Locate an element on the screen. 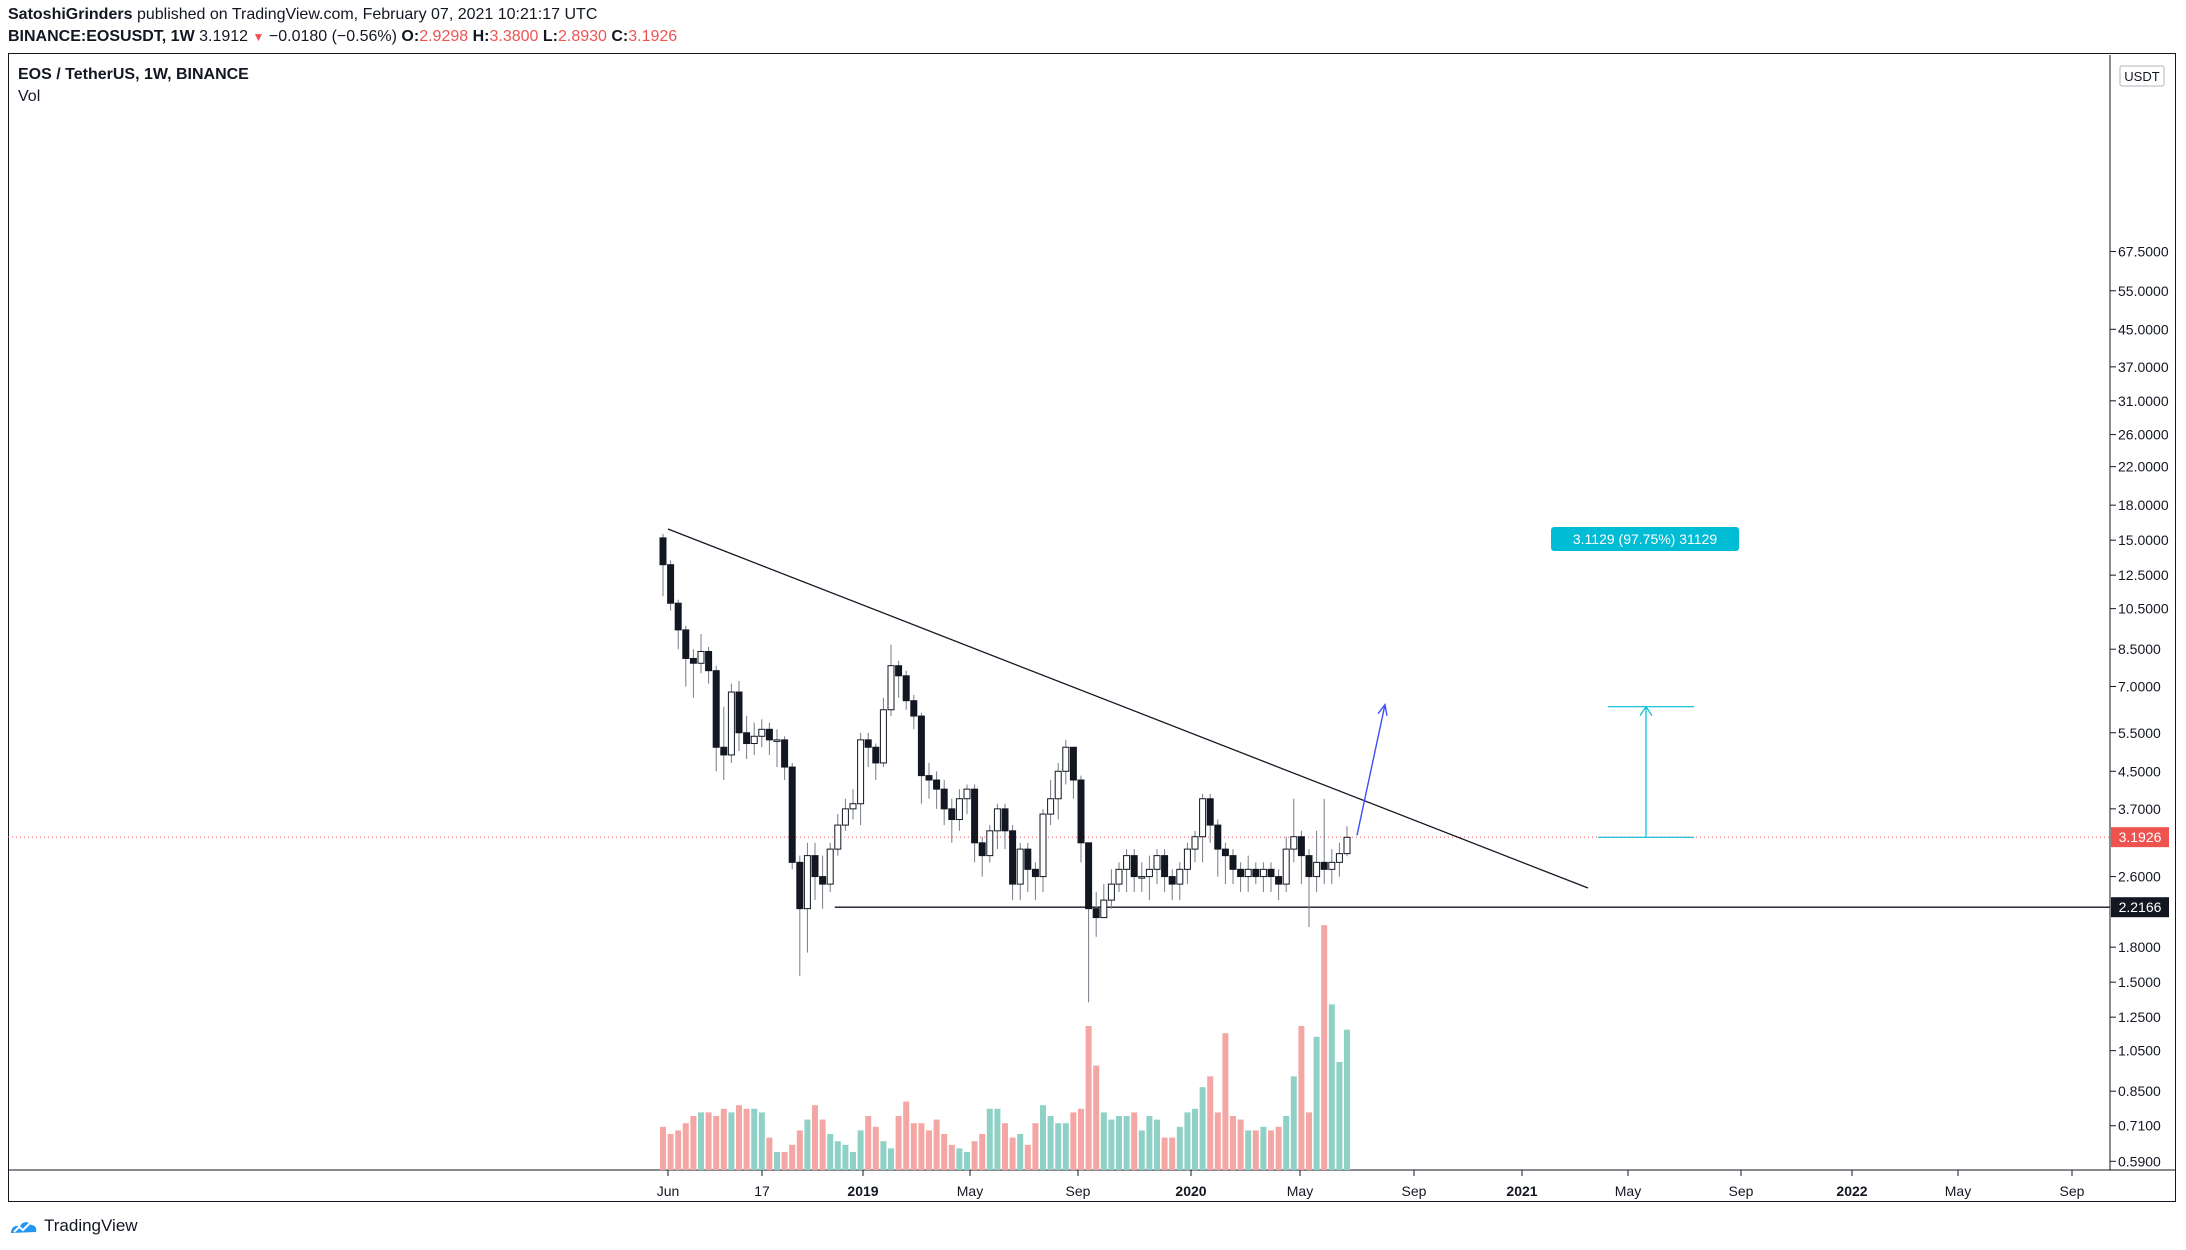  y-tick-label: 8.5000 is located at coordinates (2139, 649).